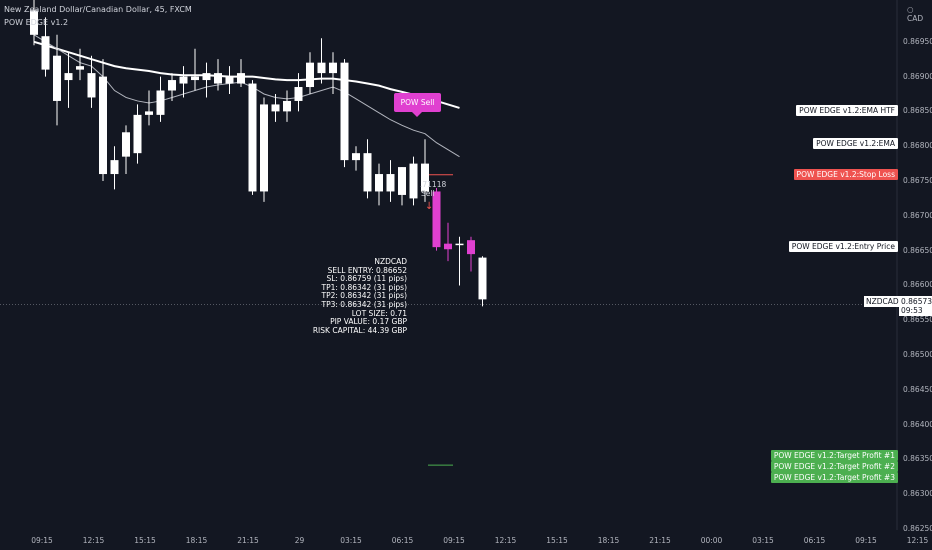 This screenshot has height=550, width=932. I want to click on trade-info-line: TP1: 0.86342 (31 pips), so click(364, 287).